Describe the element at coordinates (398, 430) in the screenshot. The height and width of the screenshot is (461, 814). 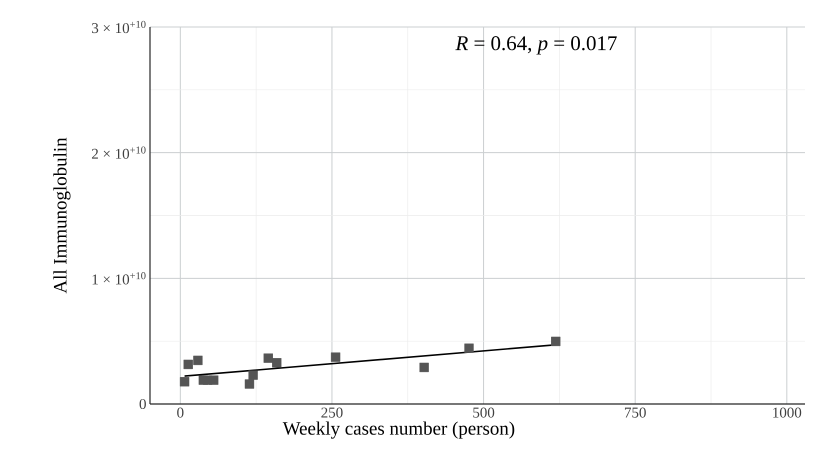
I see `x-axis-title: Weekly cases number (person)` at that location.